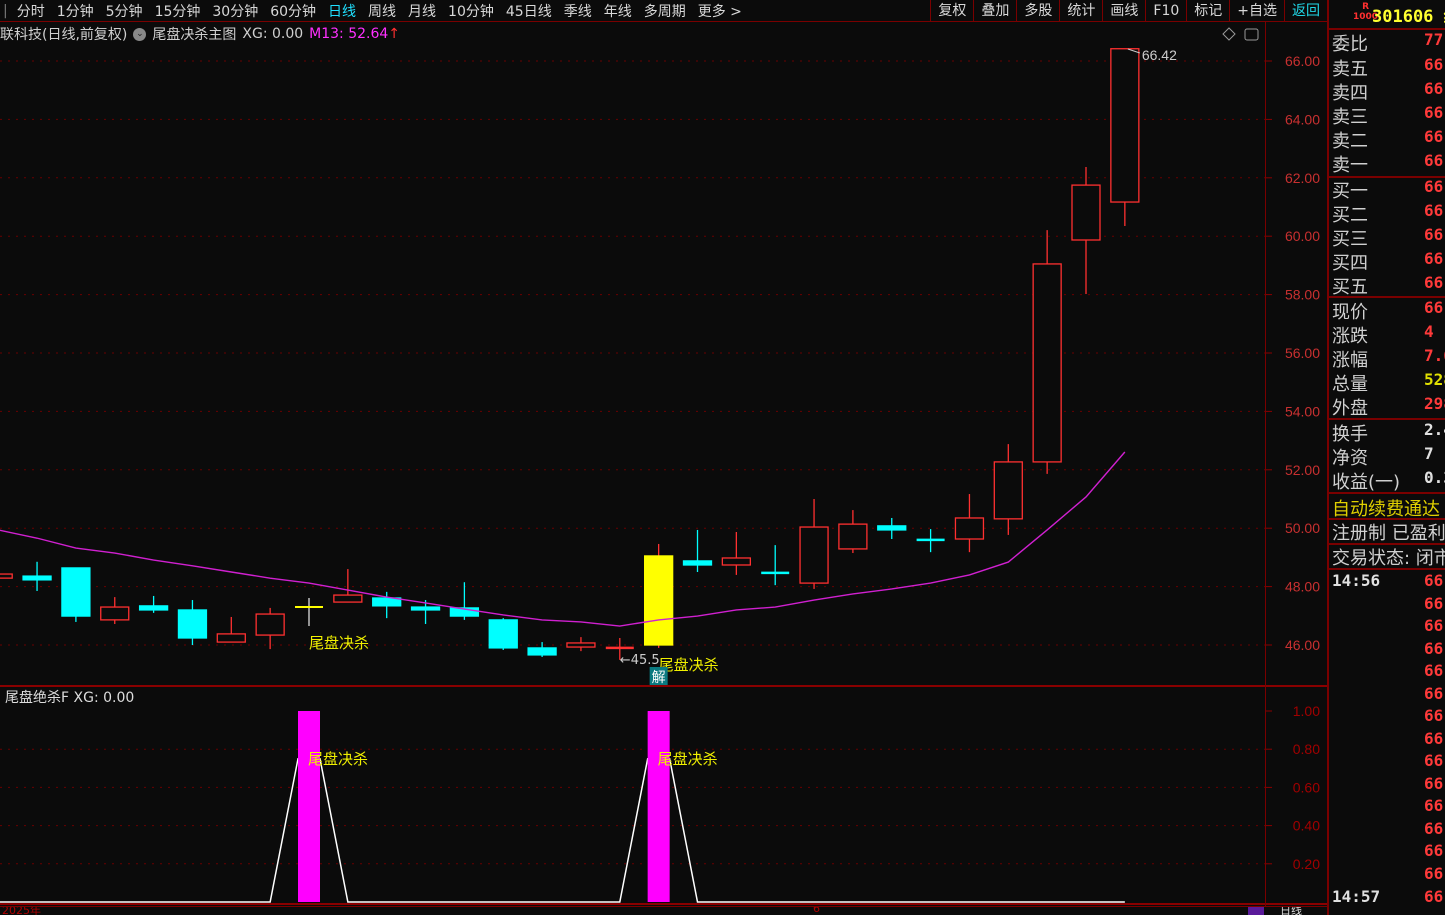  What do you see at coordinates (1434, 477) in the screenshot?
I see `quote-value: 0.3` at bounding box center [1434, 477].